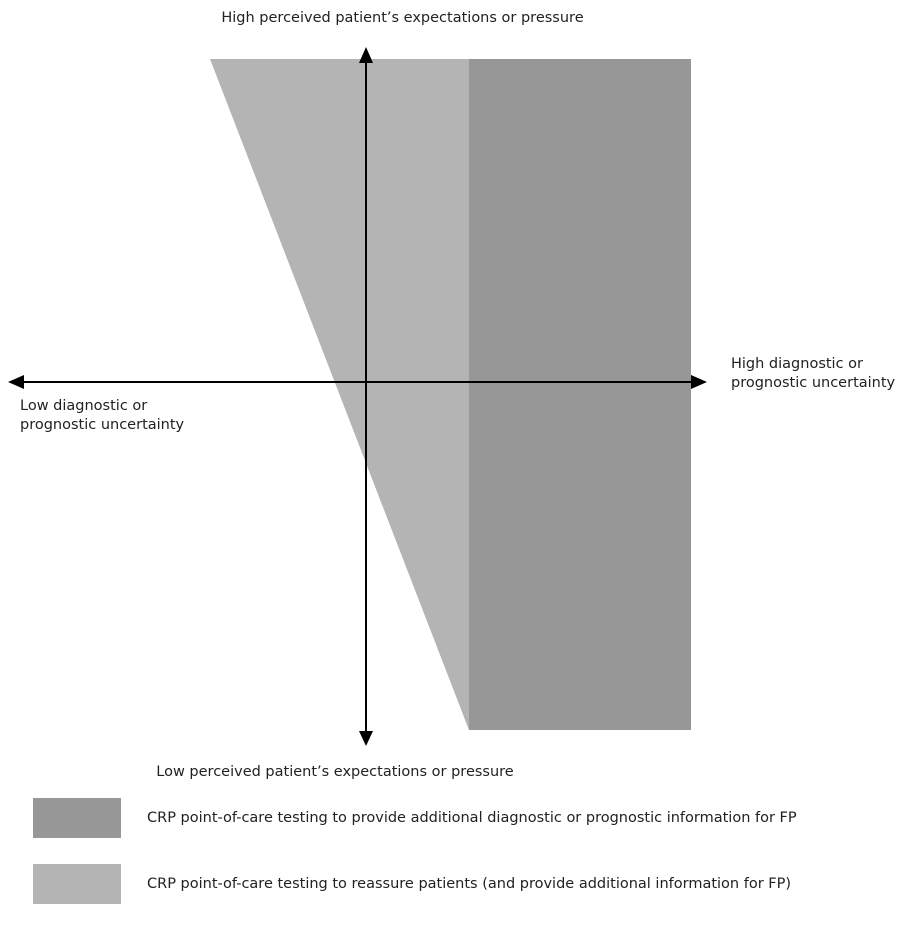 Image resolution: width=911 pixels, height=929 pixels. What do you see at coordinates (366, 738) in the screenshot?
I see `down-arrowhead-icon` at bounding box center [366, 738].